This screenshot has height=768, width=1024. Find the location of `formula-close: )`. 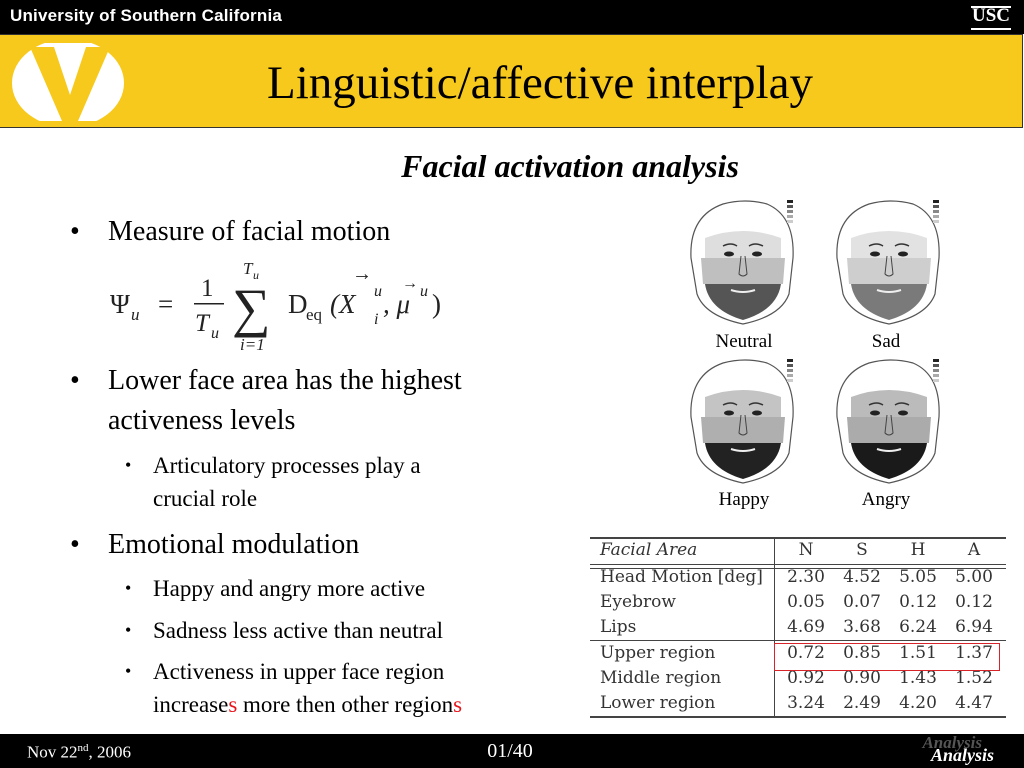

formula-close: ) is located at coordinates (436, 304).